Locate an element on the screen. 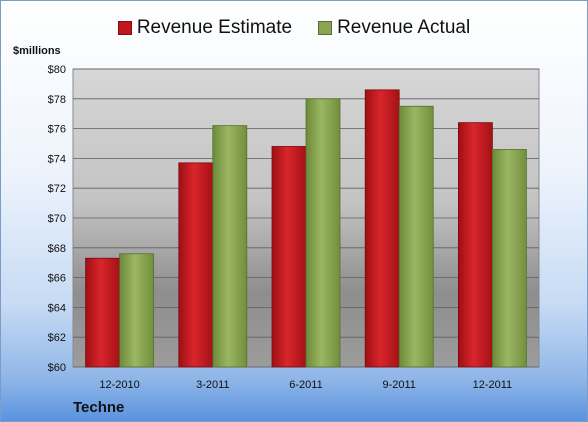  y-tick-label: $66 is located at coordinates (57, 279).